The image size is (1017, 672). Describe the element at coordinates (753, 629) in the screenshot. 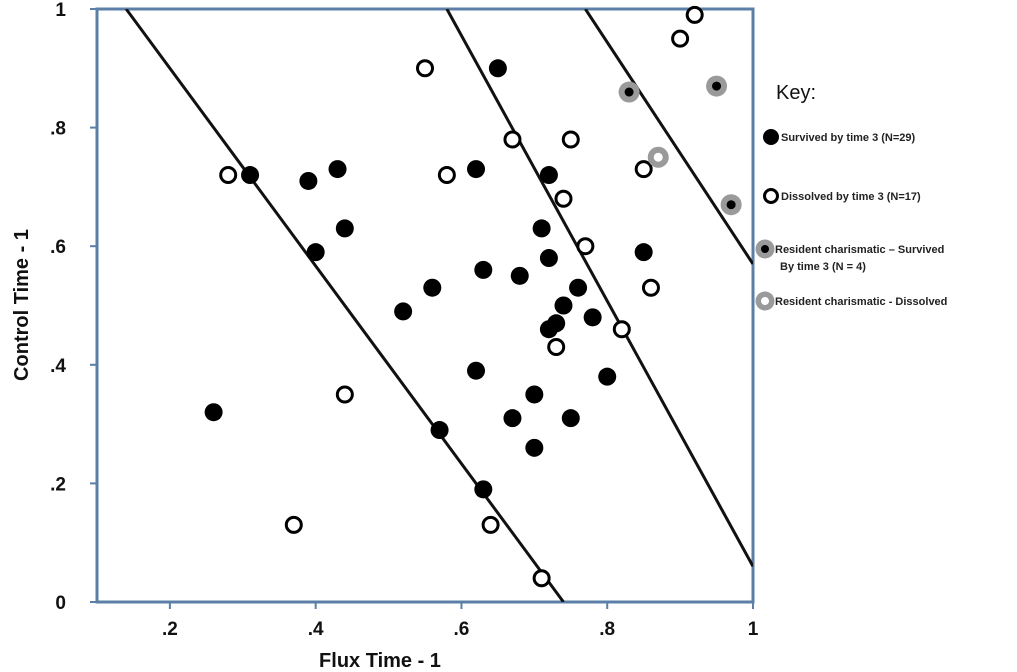

I see `x-tick-label: 1` at that location.